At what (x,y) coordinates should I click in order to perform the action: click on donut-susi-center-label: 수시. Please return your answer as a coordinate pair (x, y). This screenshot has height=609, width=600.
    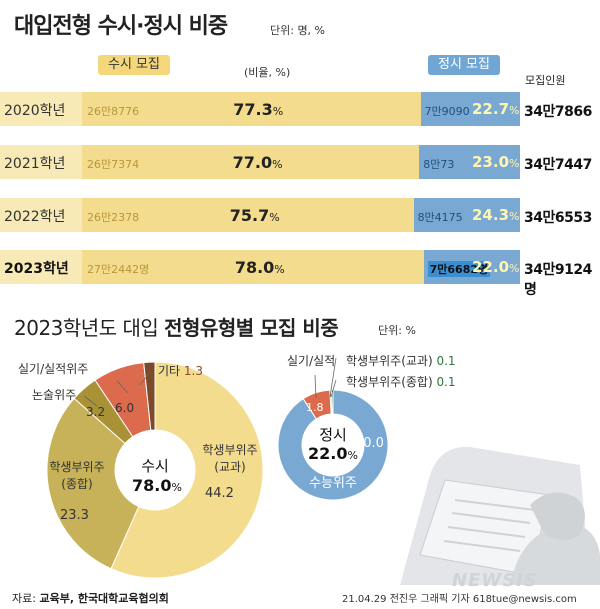
    Looking at the image, I should click on (155, 466).